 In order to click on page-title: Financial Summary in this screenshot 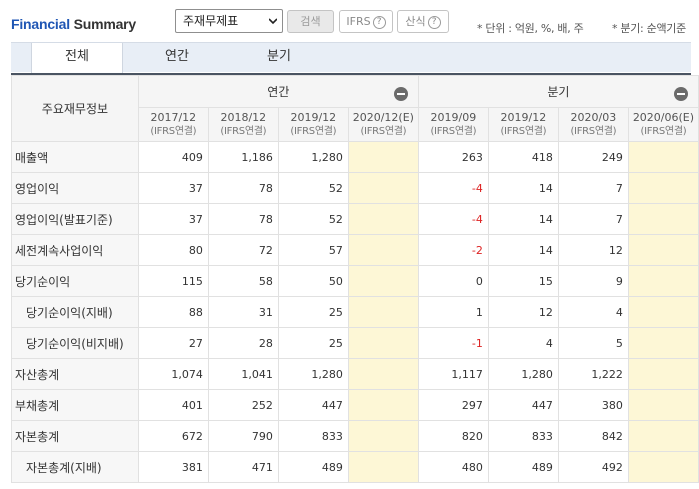, I will do `click(73, 24)`.